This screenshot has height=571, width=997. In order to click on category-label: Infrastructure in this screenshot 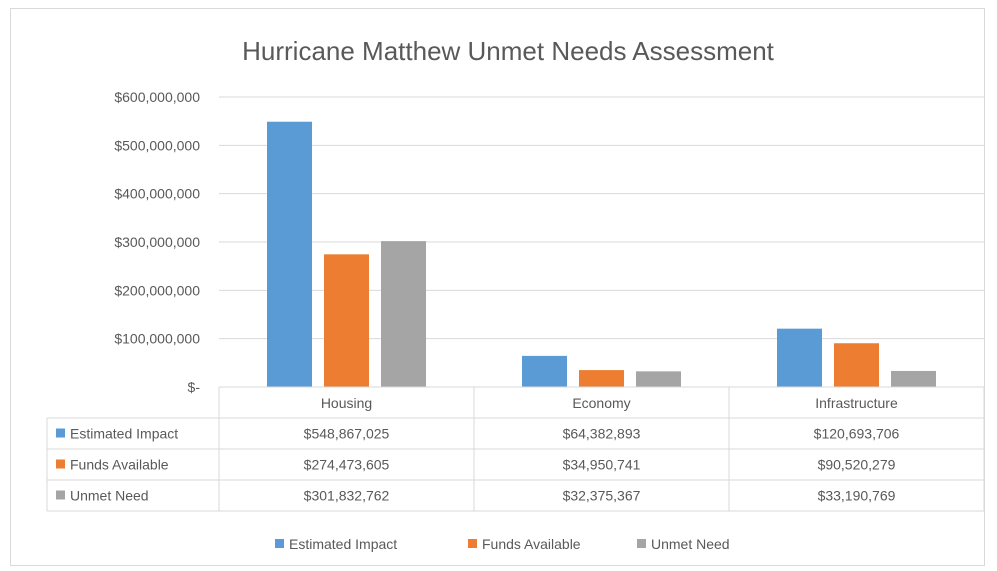, I will do `click(856, 403)`.